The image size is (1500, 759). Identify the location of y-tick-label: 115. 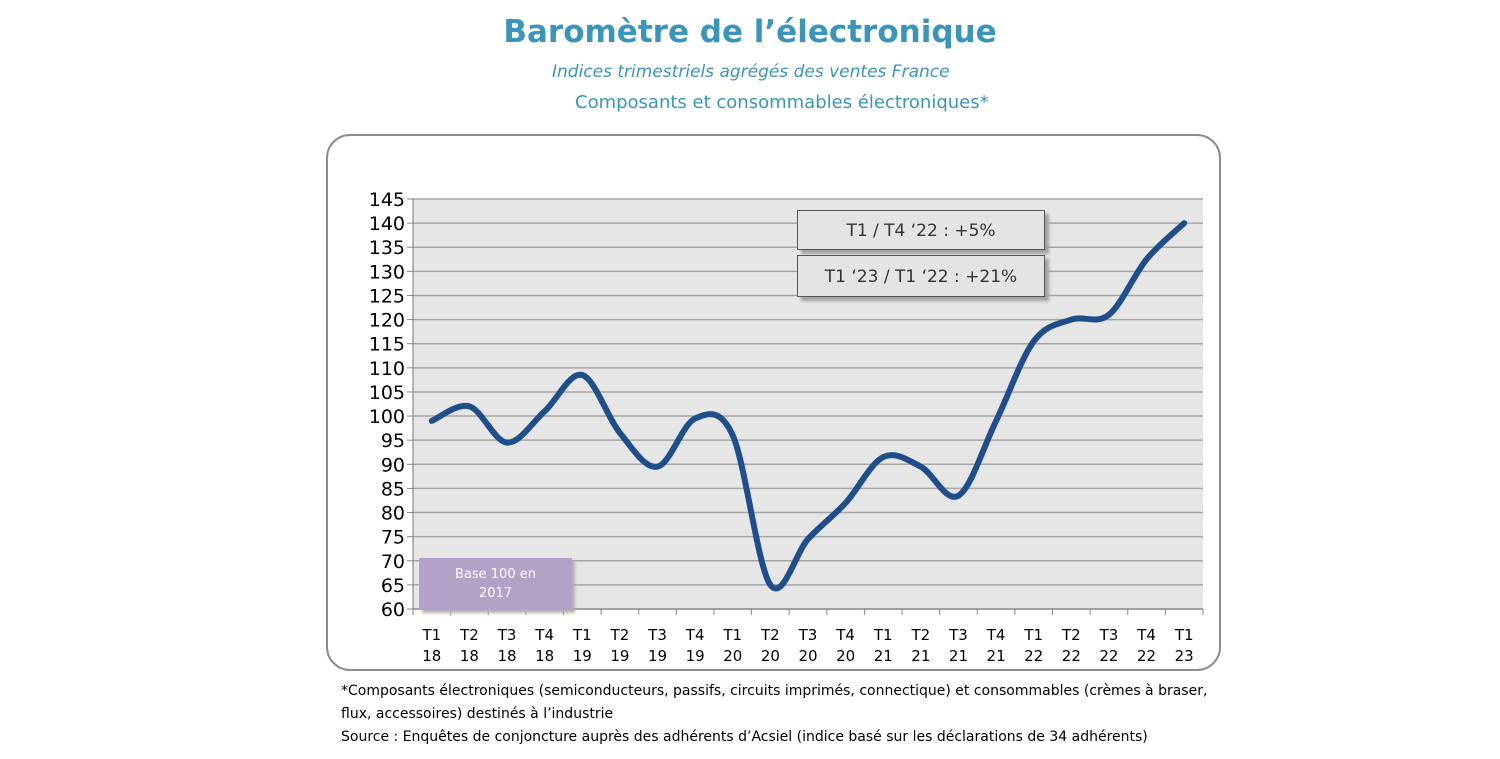
(387, 345).